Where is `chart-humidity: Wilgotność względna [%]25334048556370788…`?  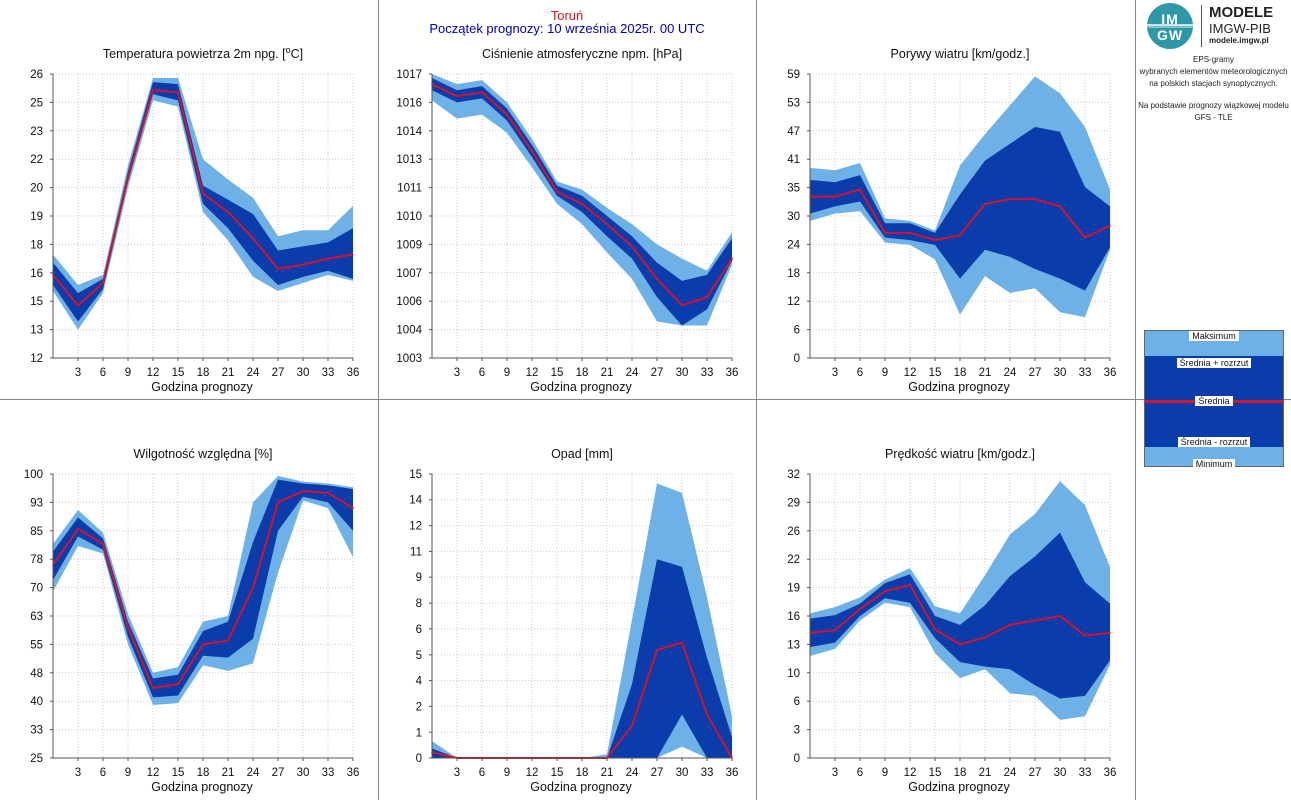 chart-humidity: Wilgotność względna [%]25334048556370788… is located at coordinates (192, 620).